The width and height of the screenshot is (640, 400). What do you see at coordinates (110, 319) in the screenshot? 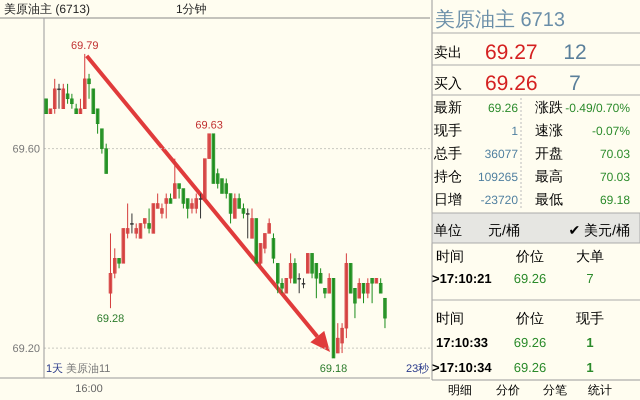
I see `annotation: 69.28` at bounding box center [110, 319].